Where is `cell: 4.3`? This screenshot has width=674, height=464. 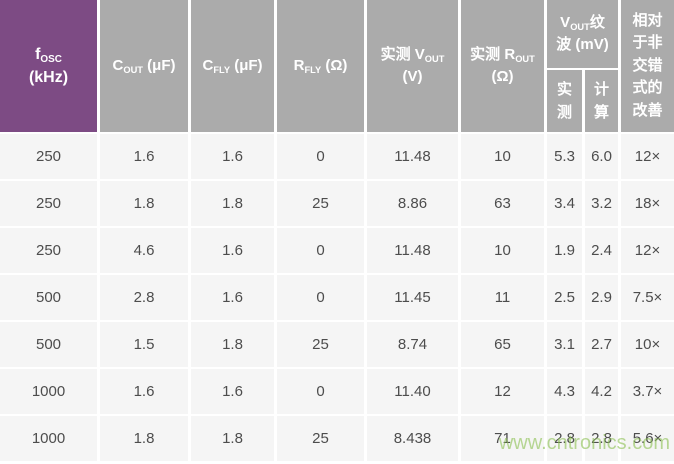
cell: 4.3 is located at coordinates (564, 391).